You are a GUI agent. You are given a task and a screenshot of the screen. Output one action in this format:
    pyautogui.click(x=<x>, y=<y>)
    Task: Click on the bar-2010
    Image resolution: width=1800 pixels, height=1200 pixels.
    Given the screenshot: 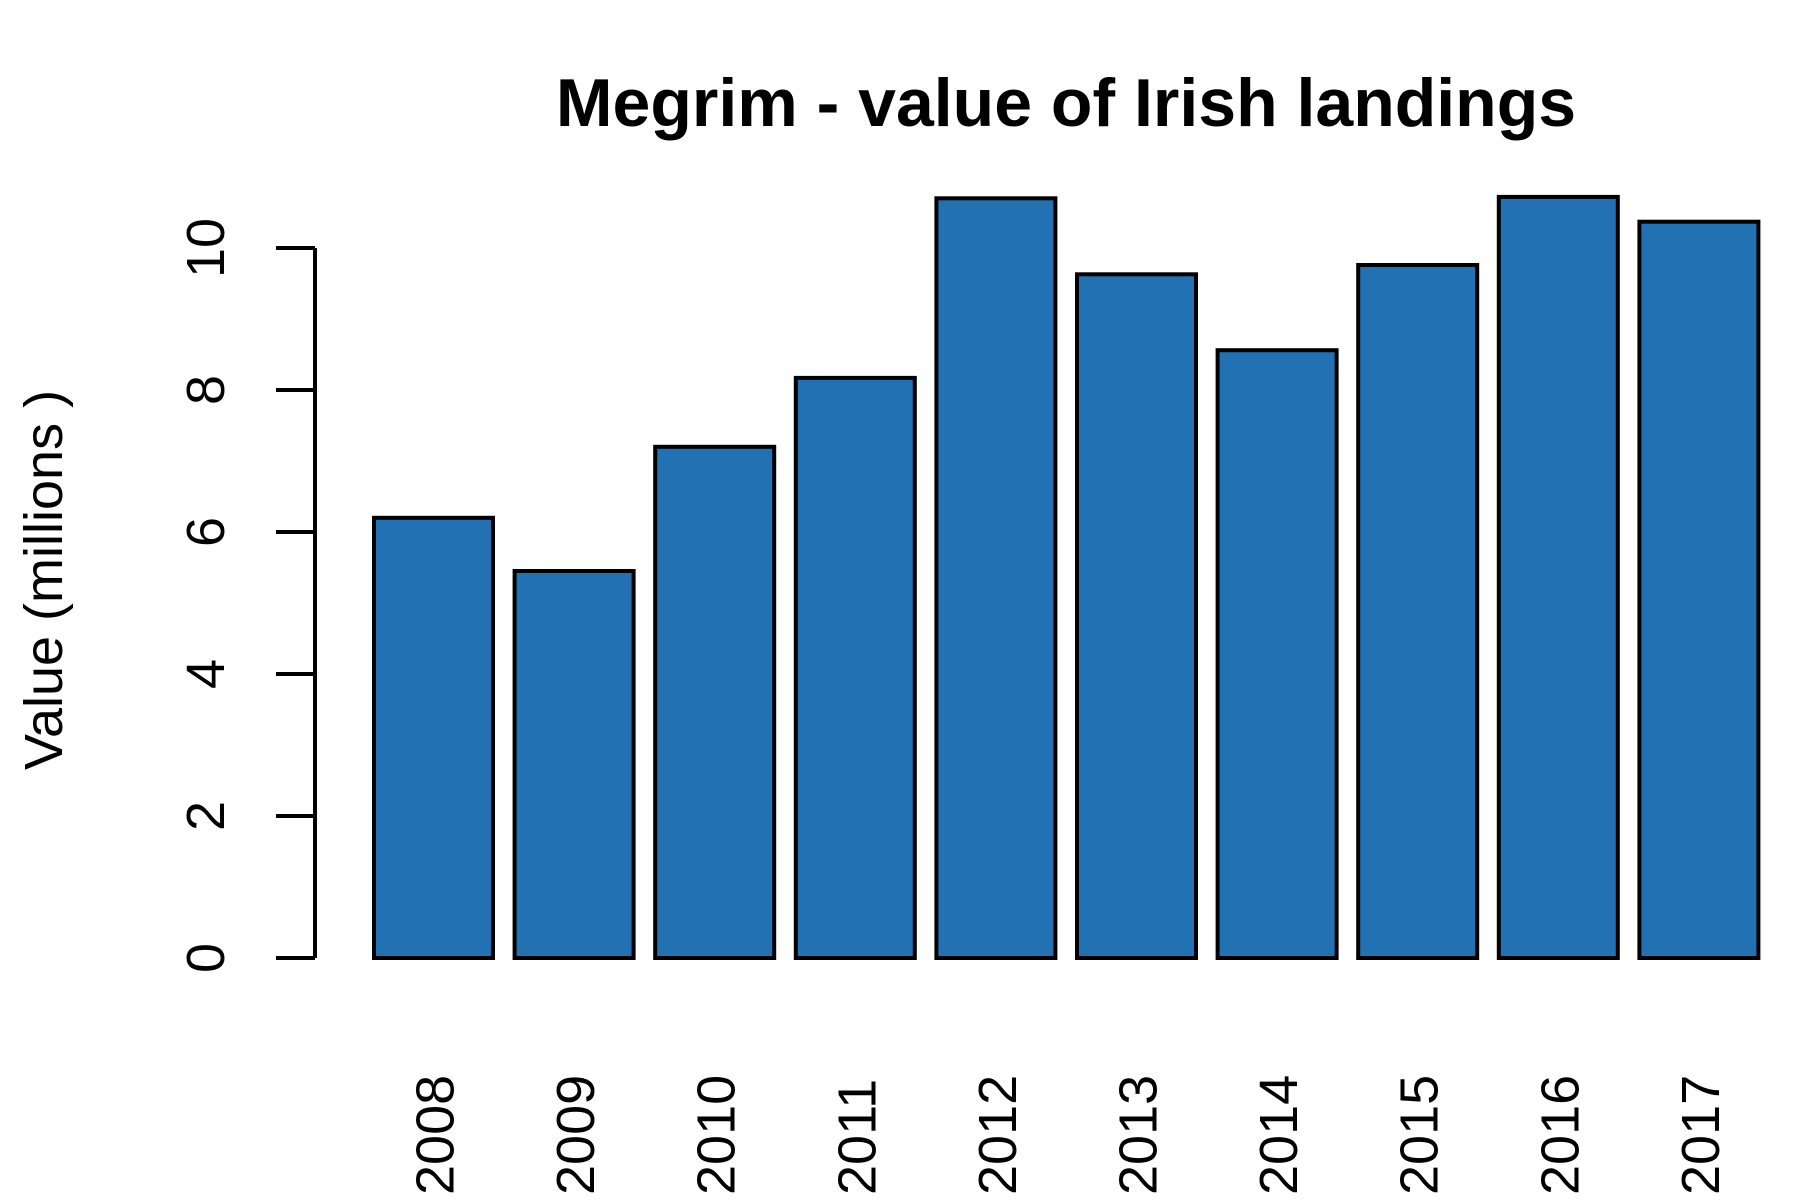 What is the action you would take?
    pyautogui.click(x=715, y=702)
    